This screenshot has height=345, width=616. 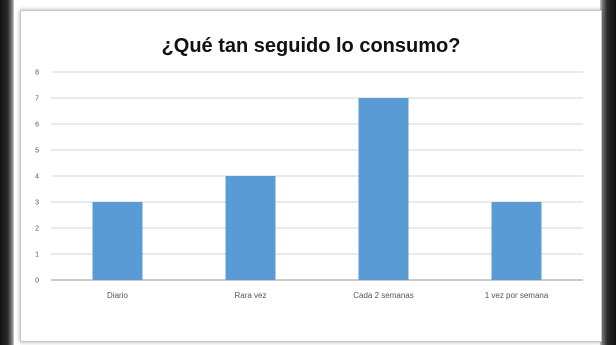 What do you see at coordinates (37, 99) in the screenshot?
I see `y-tick-label: 7` at bounding box center [37, 99].